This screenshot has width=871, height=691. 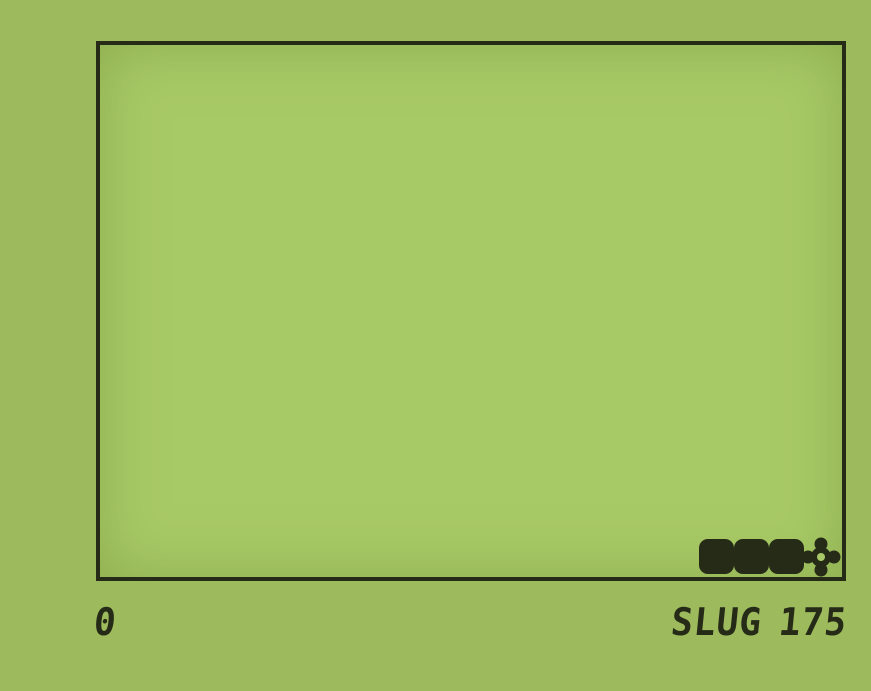 I want to click on mode-label: SLUG, so click(x=716, y=622).